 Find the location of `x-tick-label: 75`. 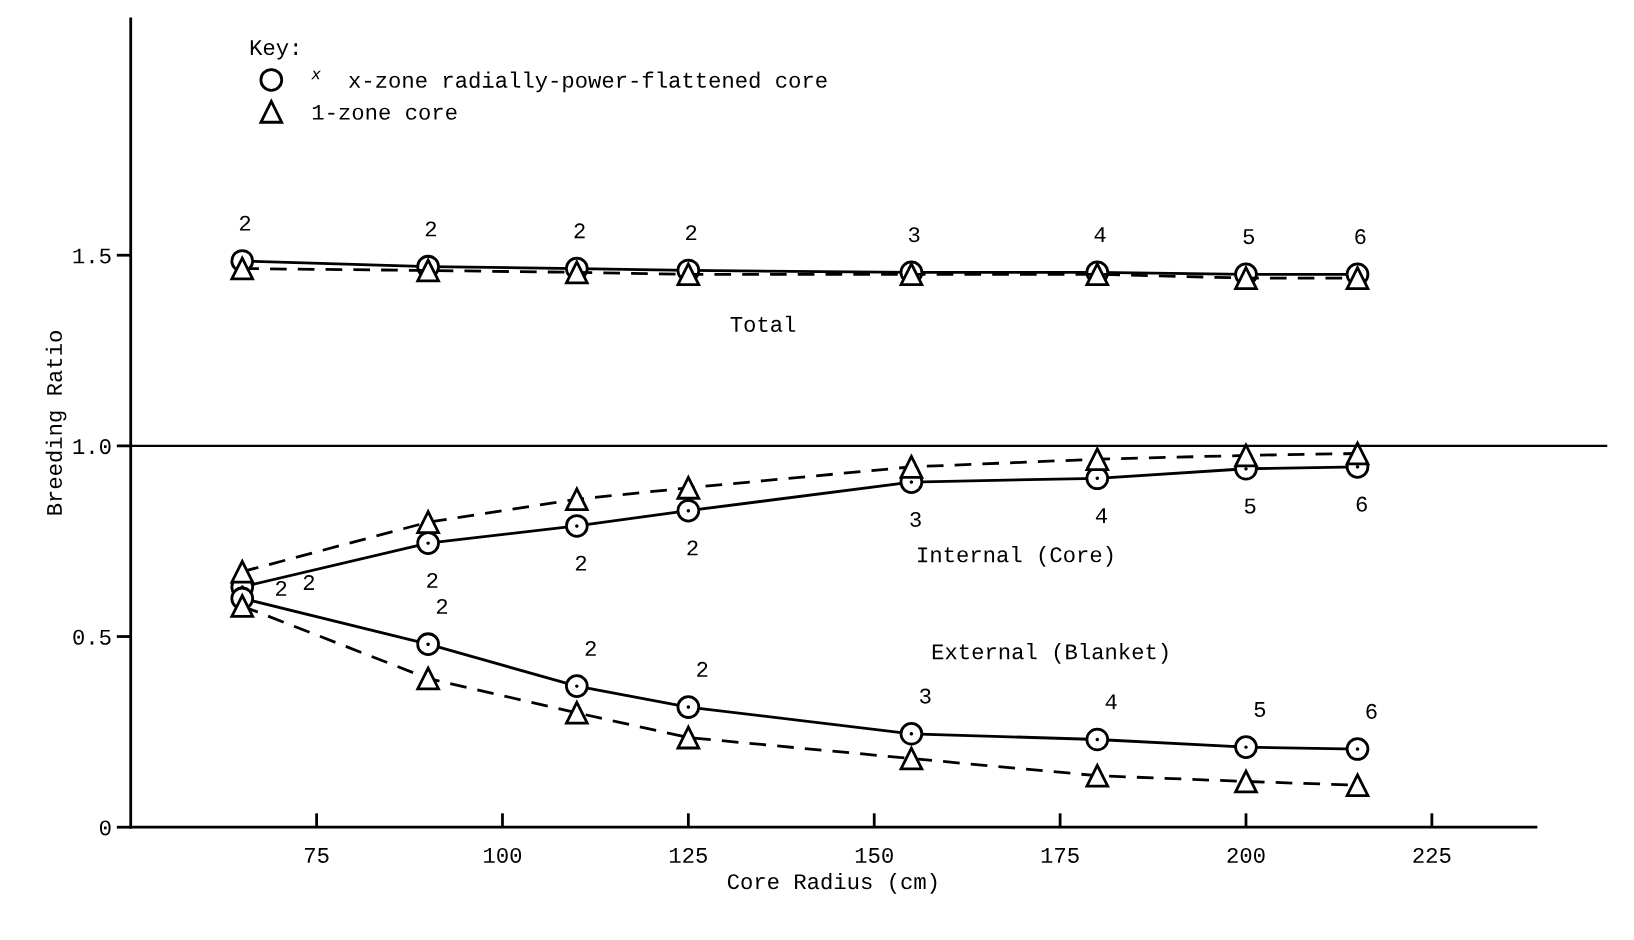

x-tick-label: 75 is located at coordinates (316, 855).